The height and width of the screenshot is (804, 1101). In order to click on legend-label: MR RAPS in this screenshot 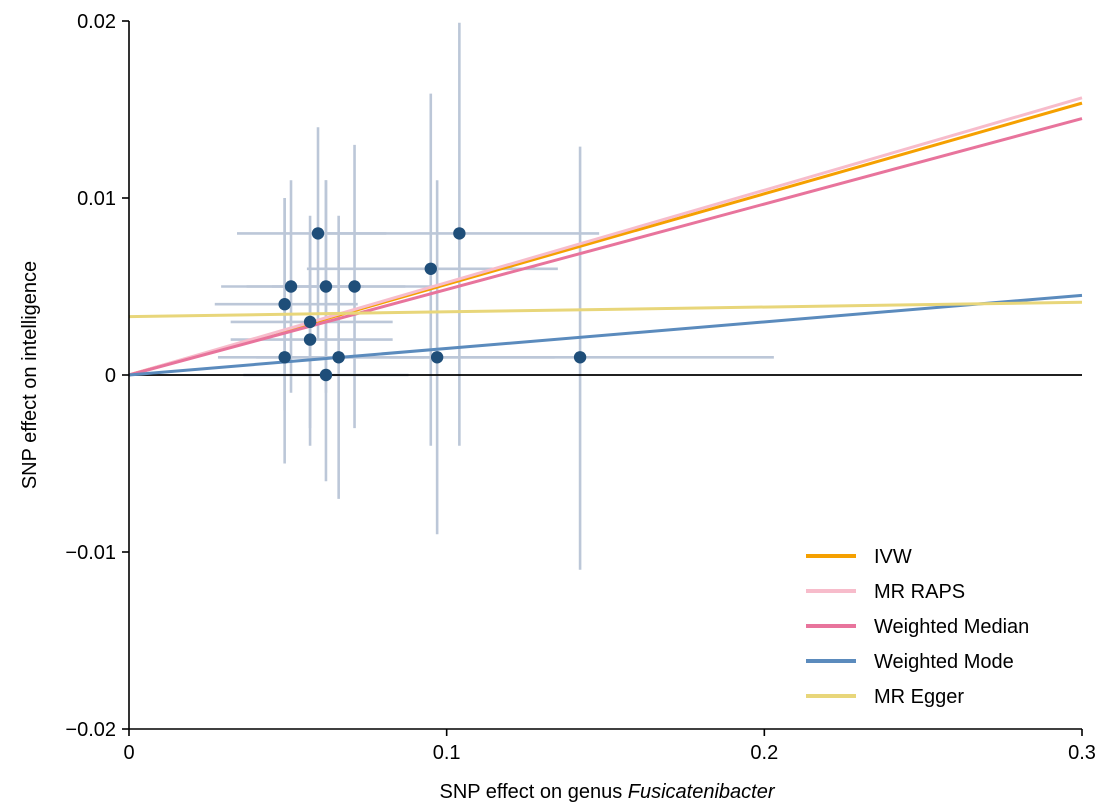, I will do `click(919, 592)`.